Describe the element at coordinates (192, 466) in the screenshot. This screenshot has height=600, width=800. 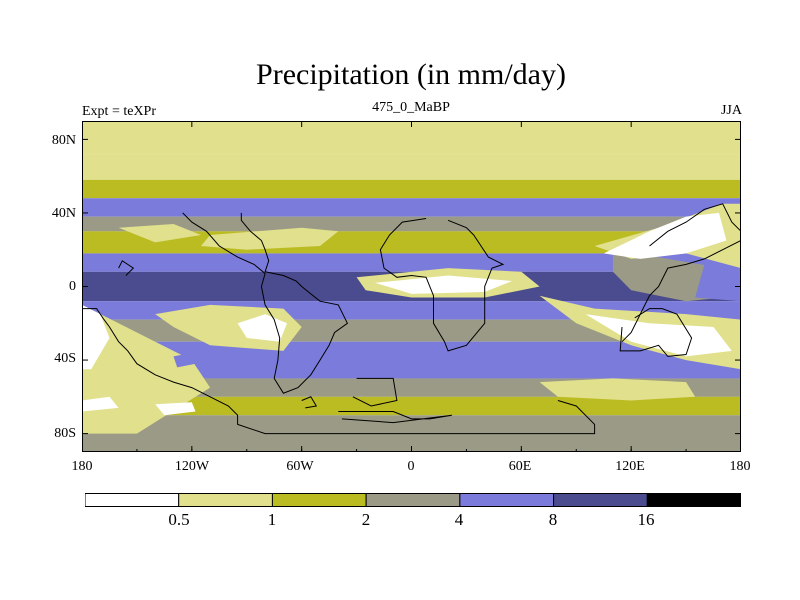
I see `x-tick-label: 120W` at that location.